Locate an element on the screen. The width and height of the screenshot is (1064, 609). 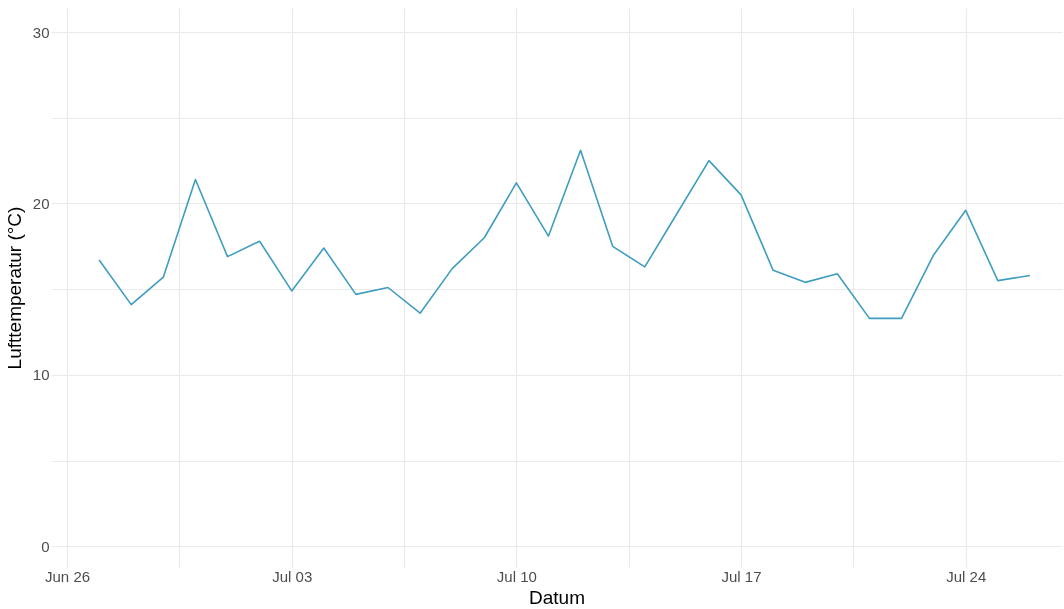
y-tick-label: 30 is located at coordinates (41, 32).